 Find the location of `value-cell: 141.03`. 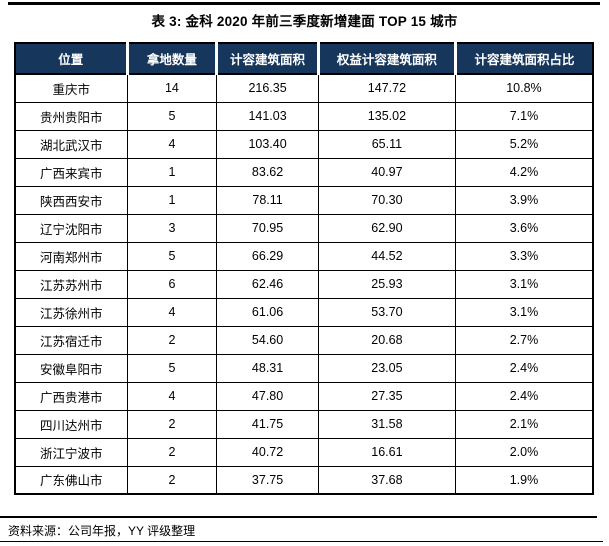

value-cell: 141.03 is located at coordinates (267, 116).